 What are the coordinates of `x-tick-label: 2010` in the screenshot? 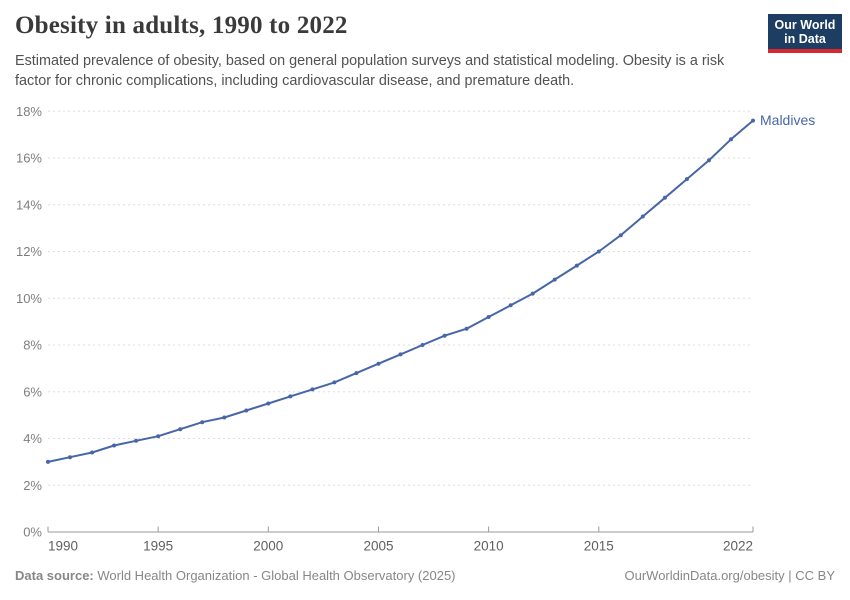 It's located at (489, 546).